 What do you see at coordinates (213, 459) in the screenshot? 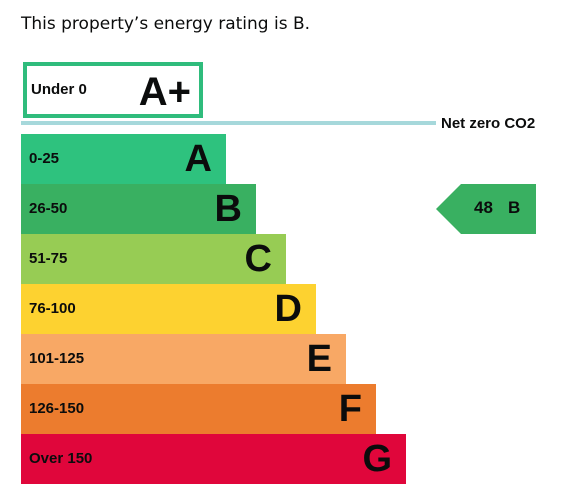
I see `band-g: Over 150 G` at bounding box center [213, 459].